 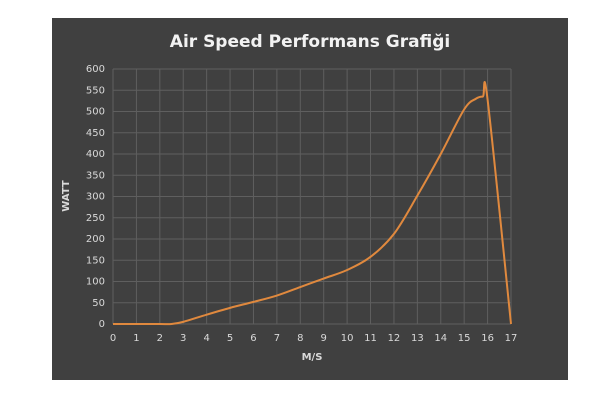 What do you see at coordinates (312, 357) in the screenshot?
I see `x-axis-label: M/S` at bounding box center [312, 357].